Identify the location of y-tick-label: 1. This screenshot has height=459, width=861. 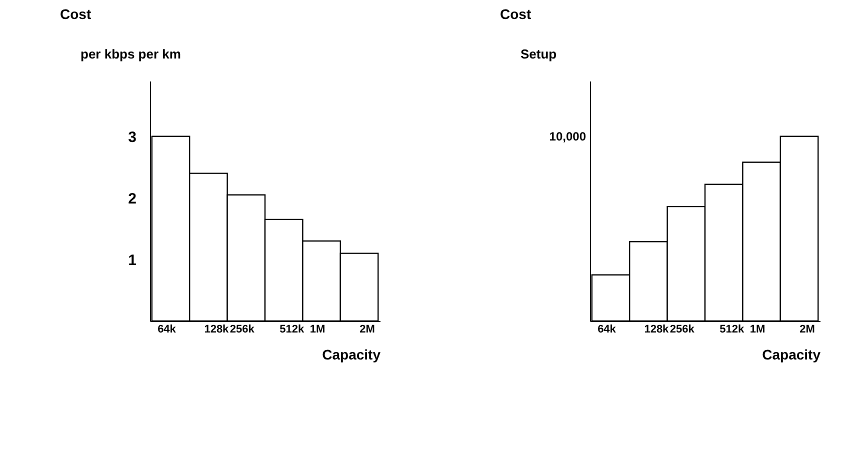
(132, 260).